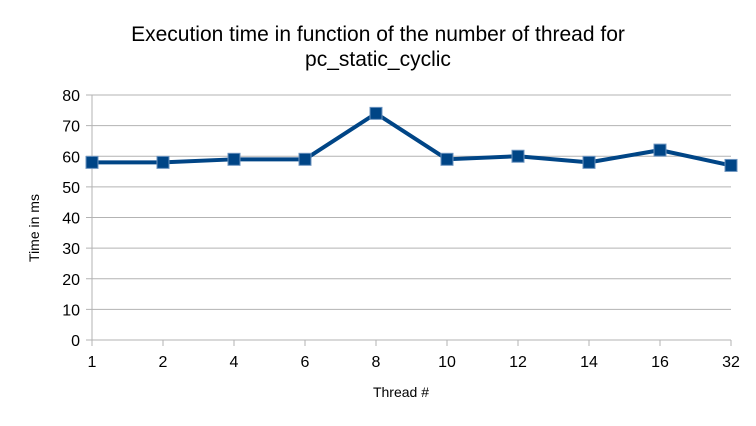 Image resolution: width=756 pixels, height=426 pixels. I want to click on y-tick-label: 20, so click(71, 280).